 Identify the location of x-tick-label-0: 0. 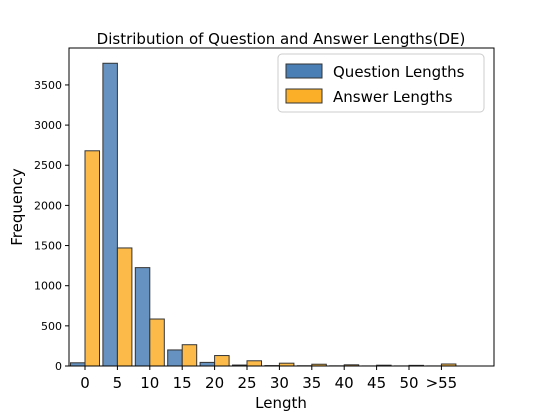
(85, 383).